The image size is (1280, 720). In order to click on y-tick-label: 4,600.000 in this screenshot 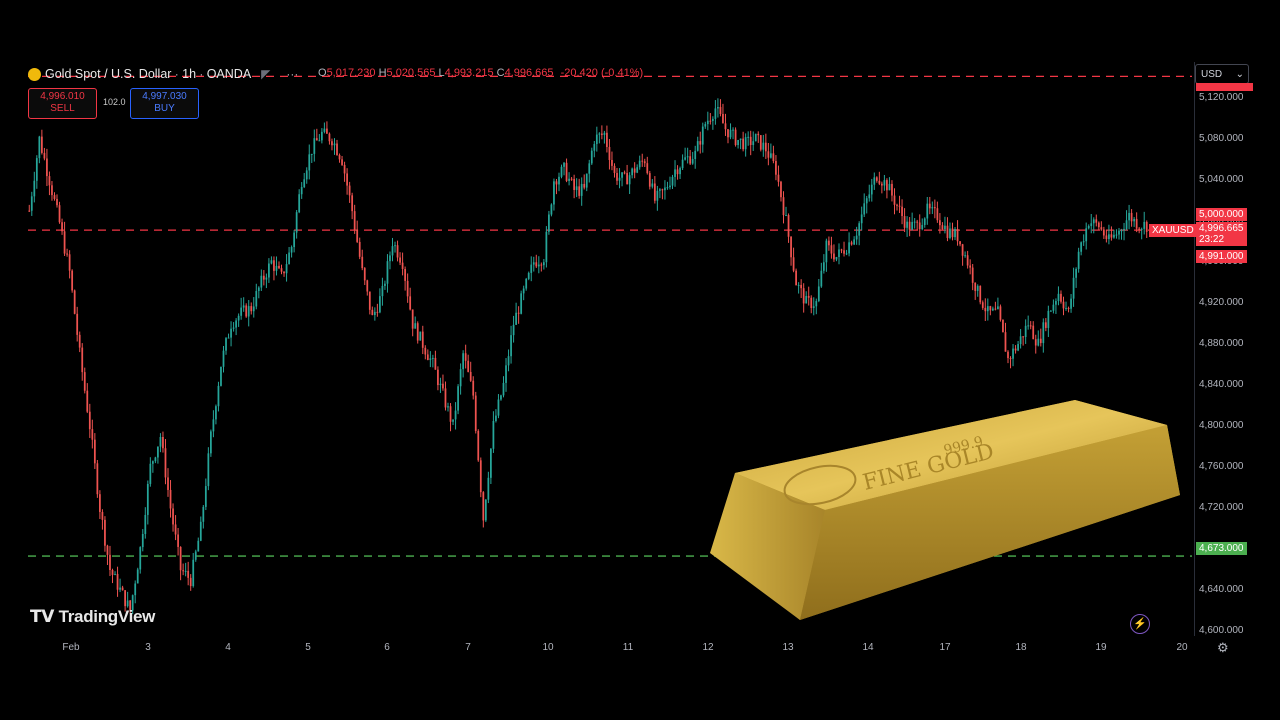, I will do `click(1221, 630)`.